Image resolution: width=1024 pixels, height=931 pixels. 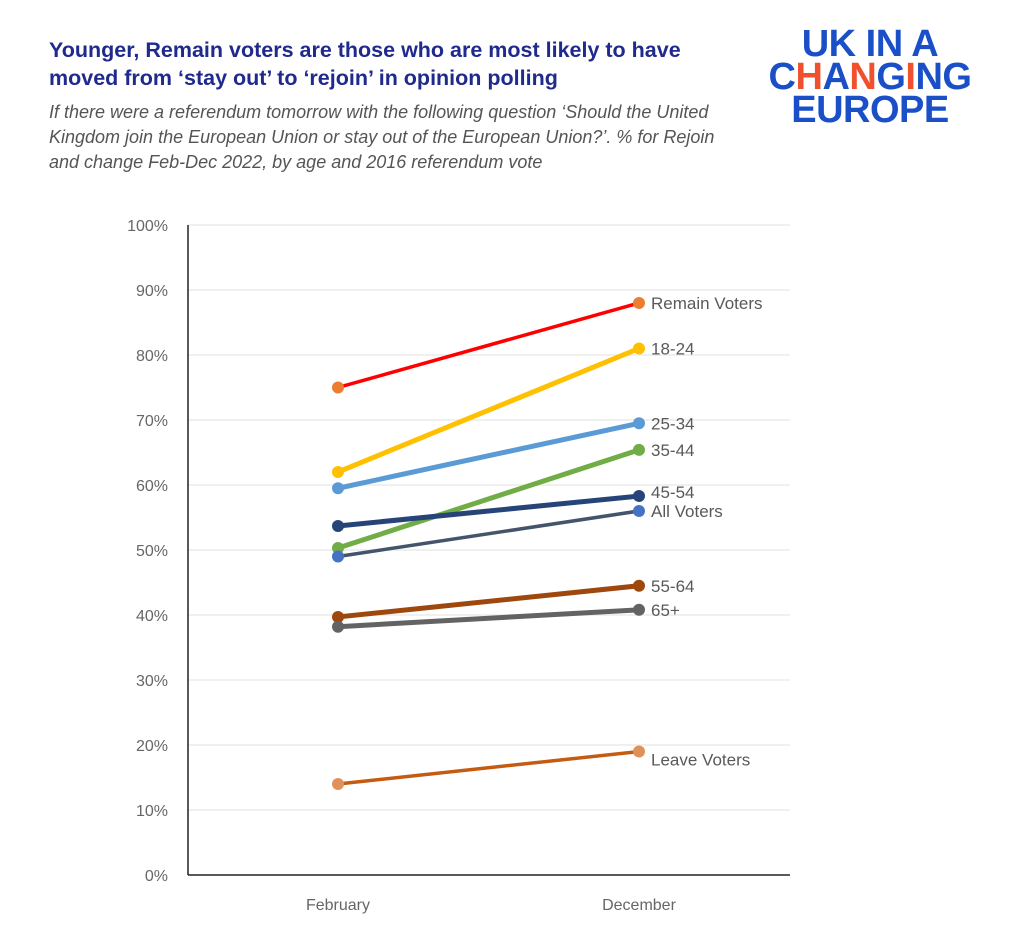 What do you see at coordinates (672, 450) in the screenshot?
I see `series-label: 35-44` at bounding box center [672, 450].